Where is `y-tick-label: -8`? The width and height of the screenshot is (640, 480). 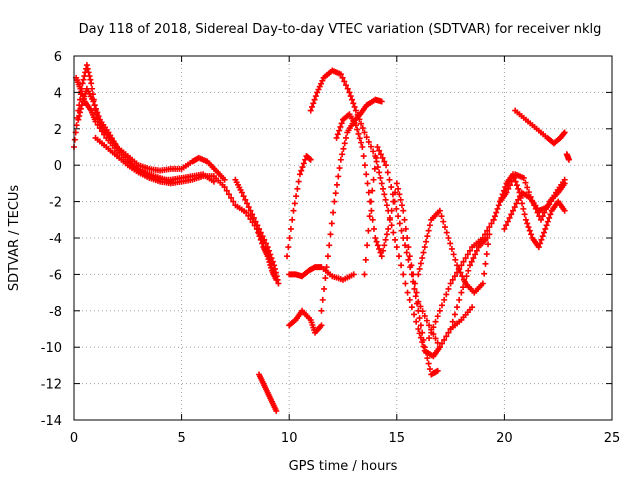
y-tick-label: -8 is located at coordinates (55, 312).